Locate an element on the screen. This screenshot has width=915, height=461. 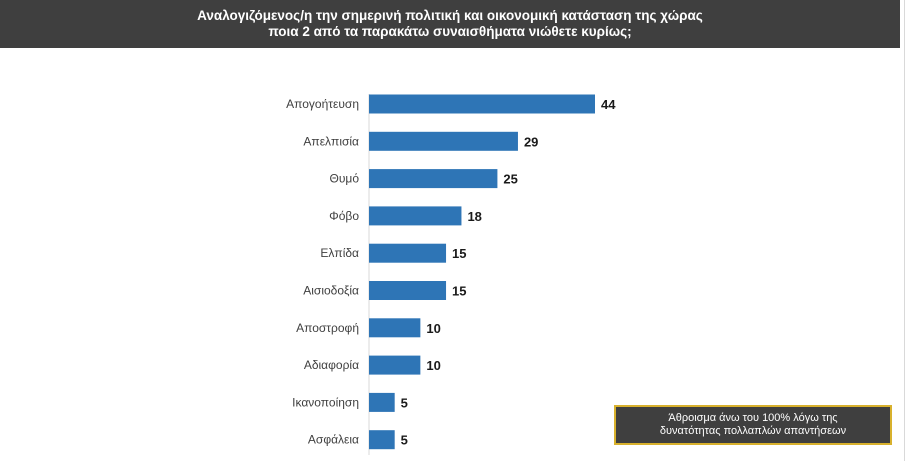
data-label: 25 is located at coordinates (510, 179).